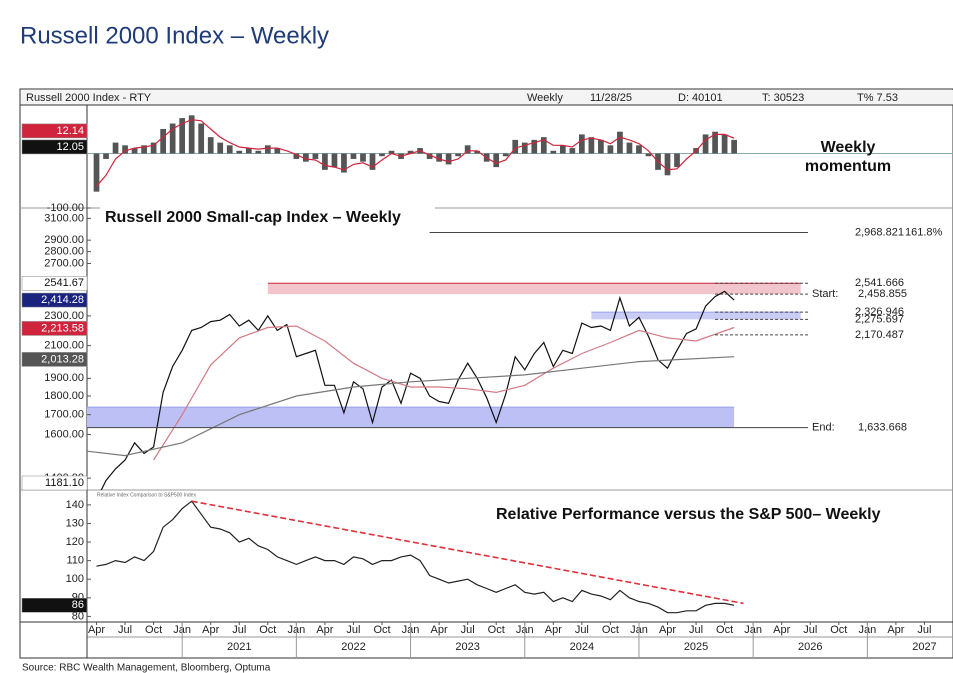 The width and height of the screenshot is (953, 673). I want to click on header-item: Weekly, so click(545, 98).